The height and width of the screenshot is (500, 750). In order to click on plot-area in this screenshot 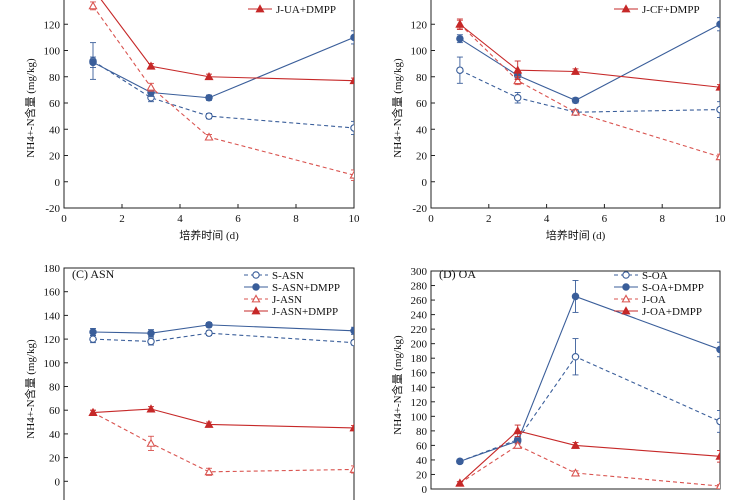, I will do `click(587, 384)`.